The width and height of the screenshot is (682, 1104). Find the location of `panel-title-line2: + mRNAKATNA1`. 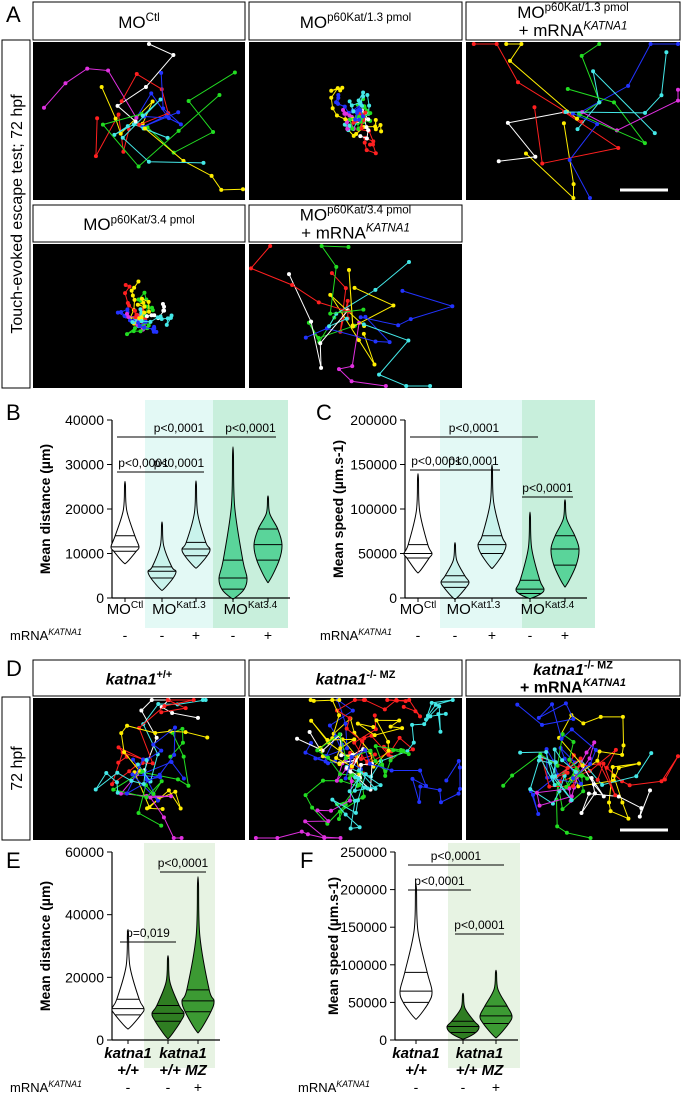

panel-title-line2: + mRNAKATNA1 is located at coordinates (573, 30).